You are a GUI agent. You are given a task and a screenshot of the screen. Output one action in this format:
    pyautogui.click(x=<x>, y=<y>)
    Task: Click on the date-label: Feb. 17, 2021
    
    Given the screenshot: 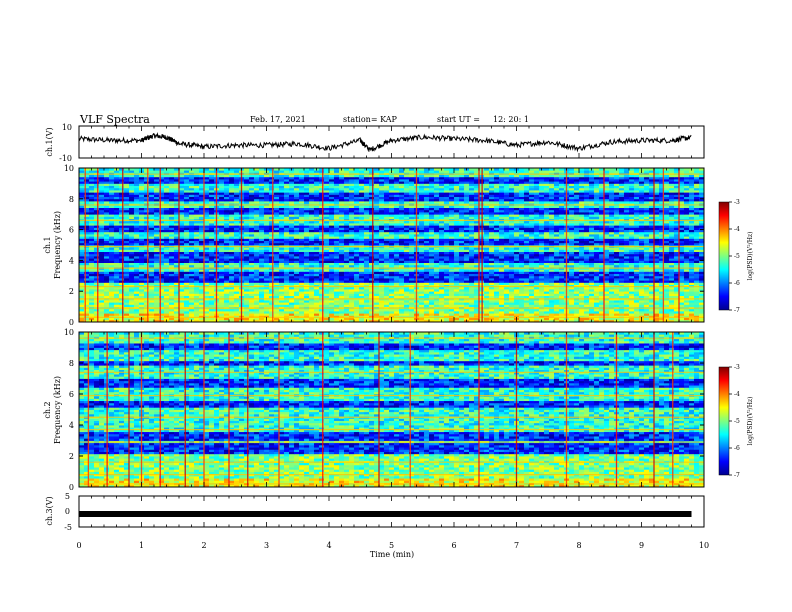 What is the action you would take?
    pyautogui.click(x=278, y=119)
    